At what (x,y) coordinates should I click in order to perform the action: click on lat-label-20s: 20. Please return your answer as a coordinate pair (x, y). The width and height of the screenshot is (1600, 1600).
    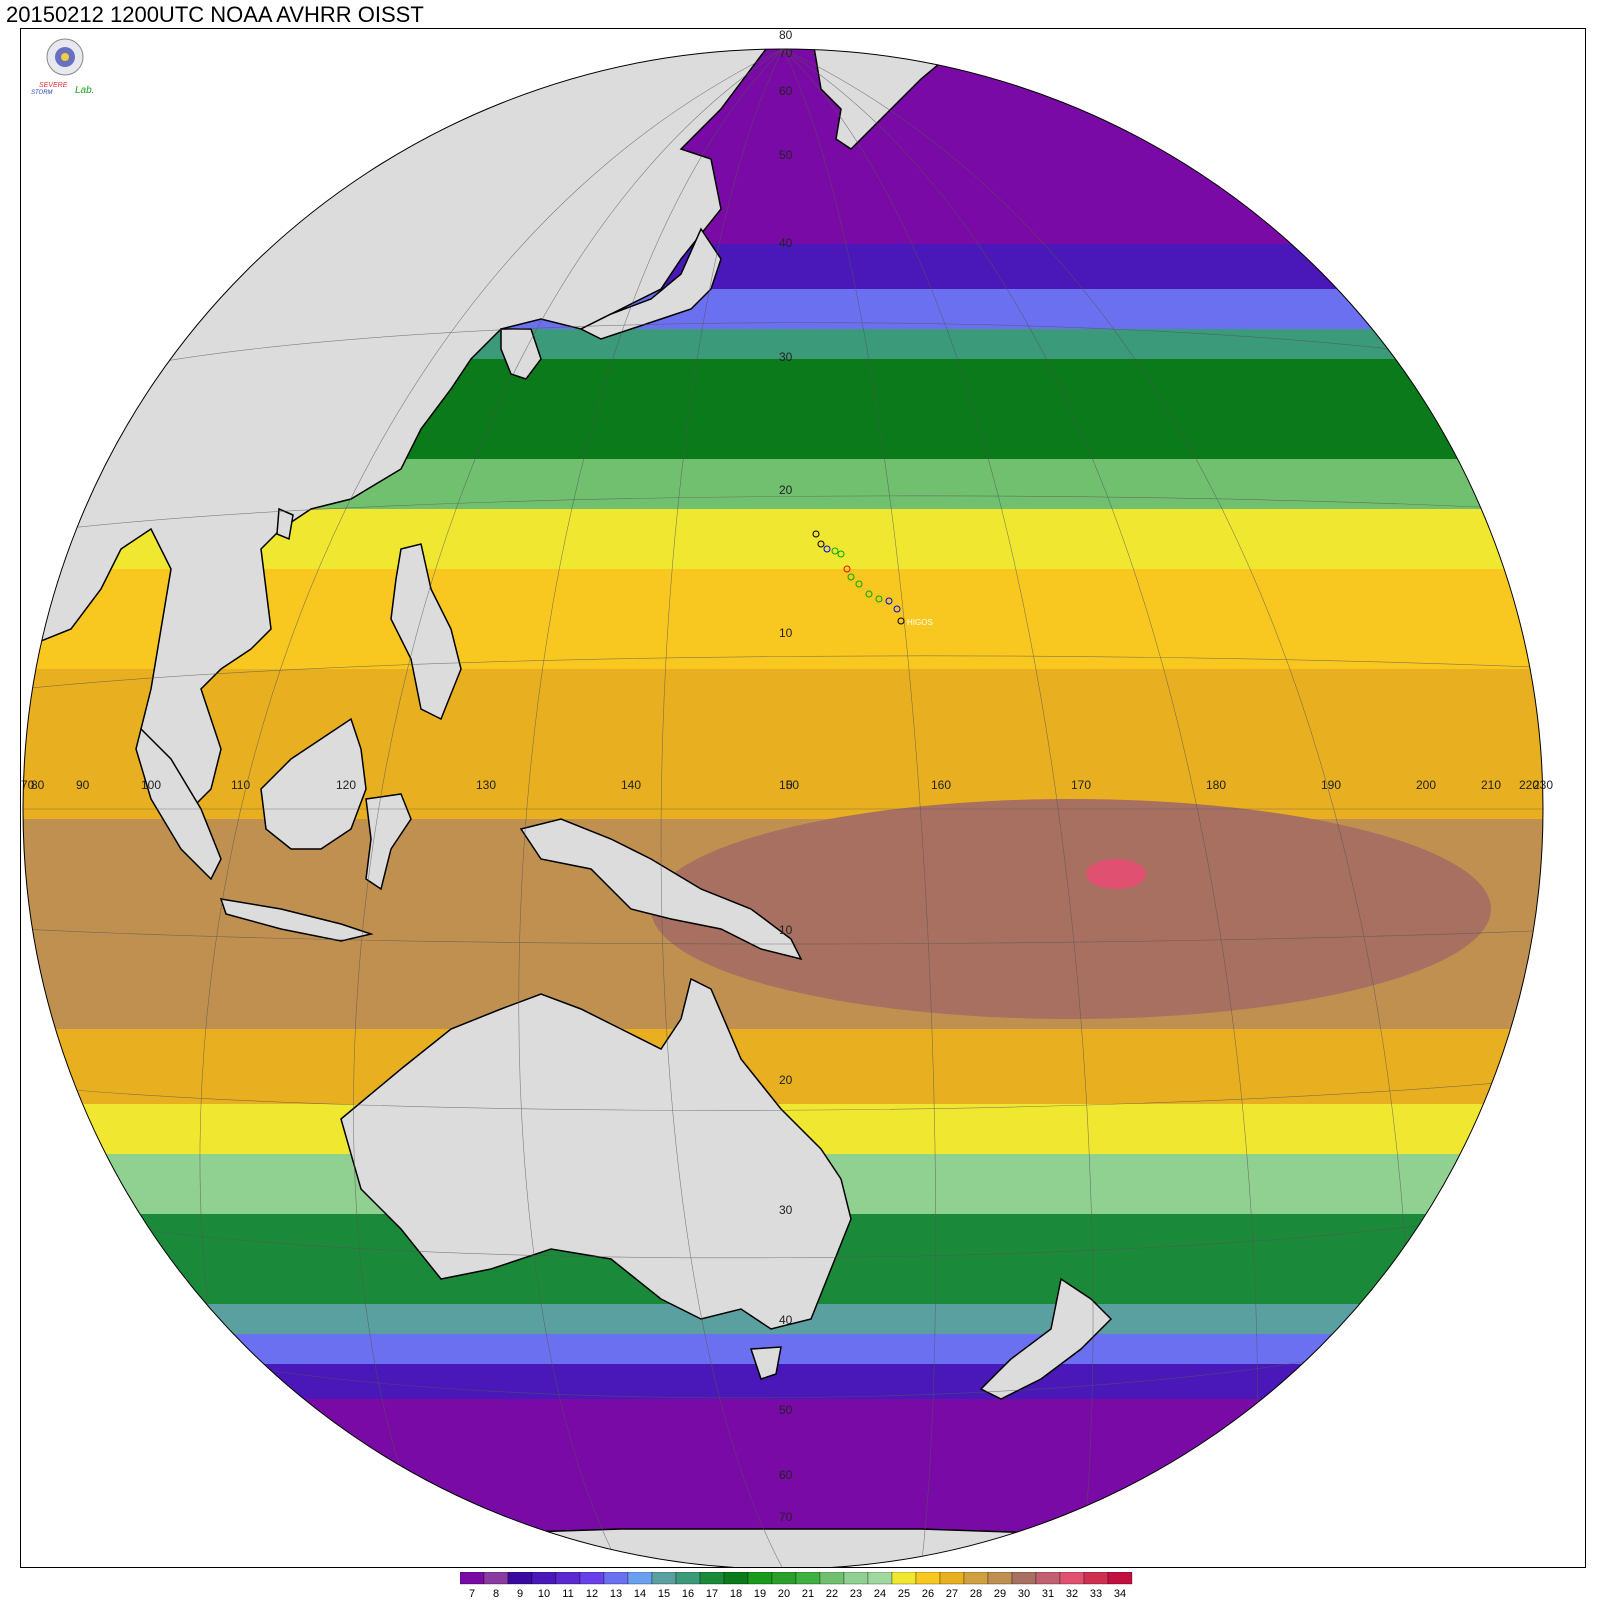
    Looking at the image, I should click on (786, 1080).